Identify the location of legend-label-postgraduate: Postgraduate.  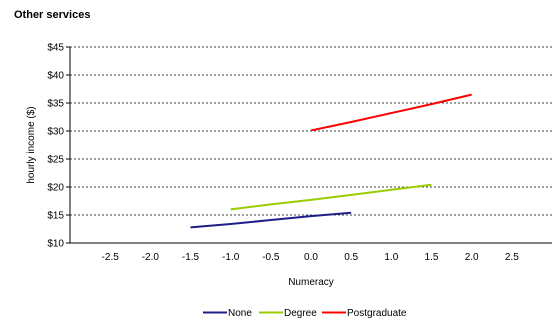
(377, 313).